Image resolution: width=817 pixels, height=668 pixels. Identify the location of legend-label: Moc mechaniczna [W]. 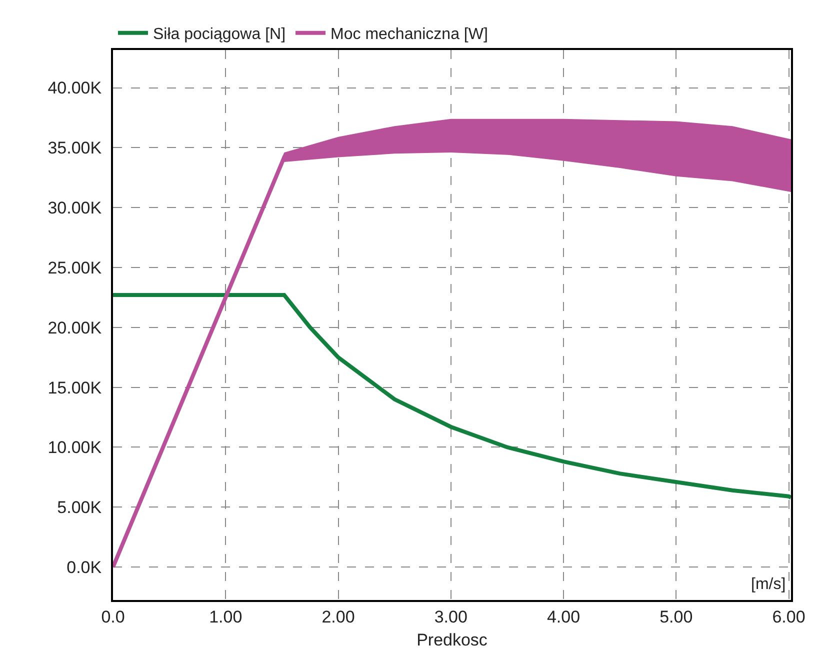
(409, 35).